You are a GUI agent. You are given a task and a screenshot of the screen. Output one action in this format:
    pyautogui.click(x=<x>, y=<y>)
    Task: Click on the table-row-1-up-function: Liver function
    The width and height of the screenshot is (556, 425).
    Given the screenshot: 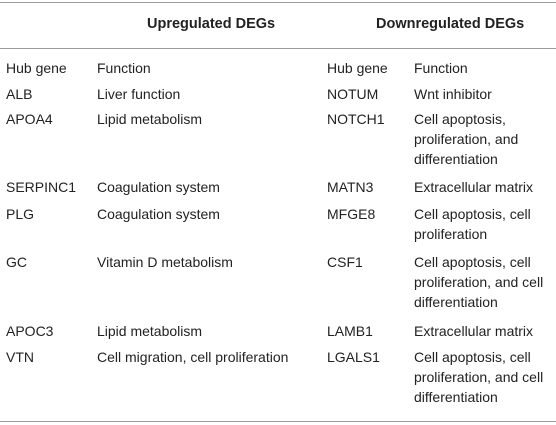 What is the action you would take?
    pyautogui.click(x=139, y=94)
    